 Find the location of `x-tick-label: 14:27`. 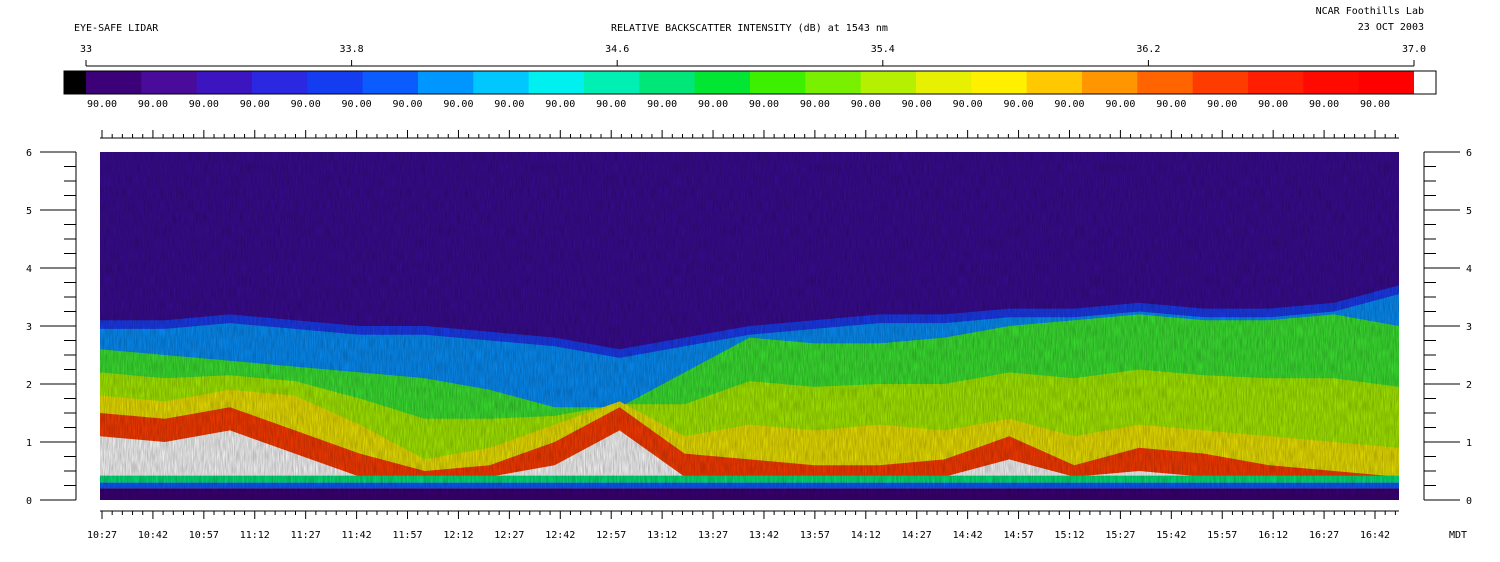

x-tick-label: 14:27 is located at coordinates (917, 535).